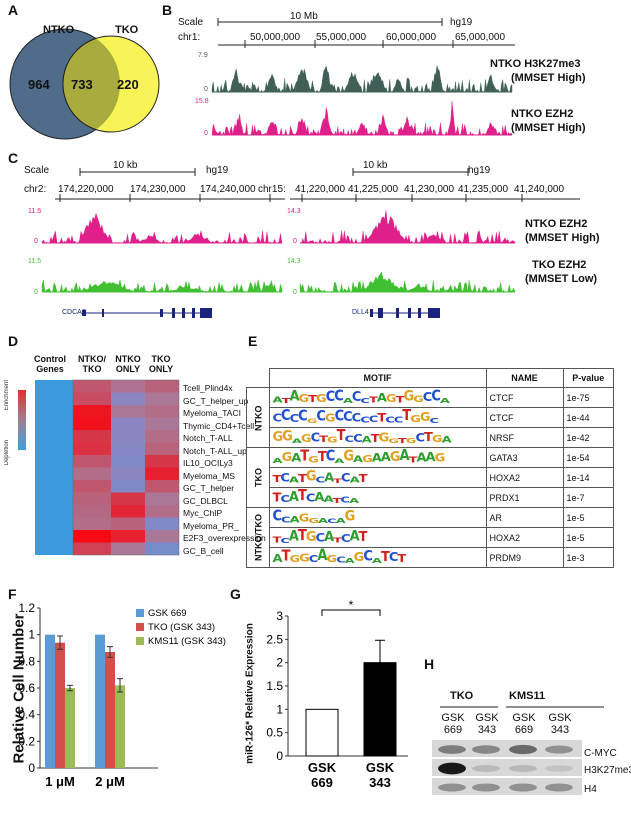 This screenshot has width=631, height=840. Describe the element at coordinates (161, 364) in the screenshot. I see `heatmap-col-tko-only: TKO ONLY` at that location.